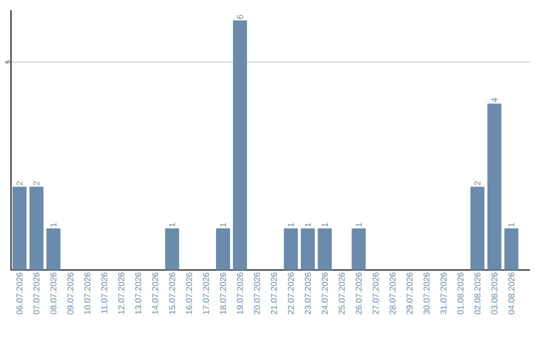  Describe the element at coordinates (427, 293) in the screenshot. I see `x-tick-label: 30.07.2026` at that location.